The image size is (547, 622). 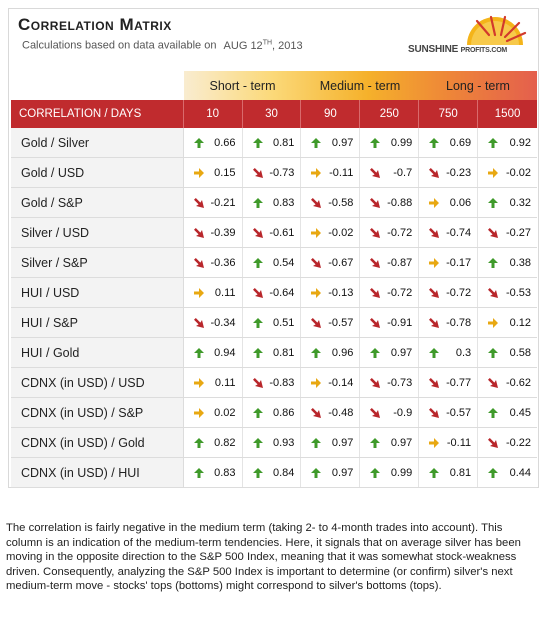 I want to click on table-row: HUI / USD 0.11 -0.64 -0.13 -0.72 -0.72 -0.53, so click(x=274, y=293).